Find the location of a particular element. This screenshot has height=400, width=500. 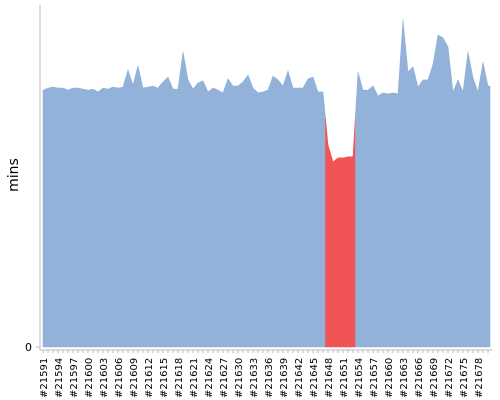

x-tick-label: #21669 is located at coordinates (434, 378).